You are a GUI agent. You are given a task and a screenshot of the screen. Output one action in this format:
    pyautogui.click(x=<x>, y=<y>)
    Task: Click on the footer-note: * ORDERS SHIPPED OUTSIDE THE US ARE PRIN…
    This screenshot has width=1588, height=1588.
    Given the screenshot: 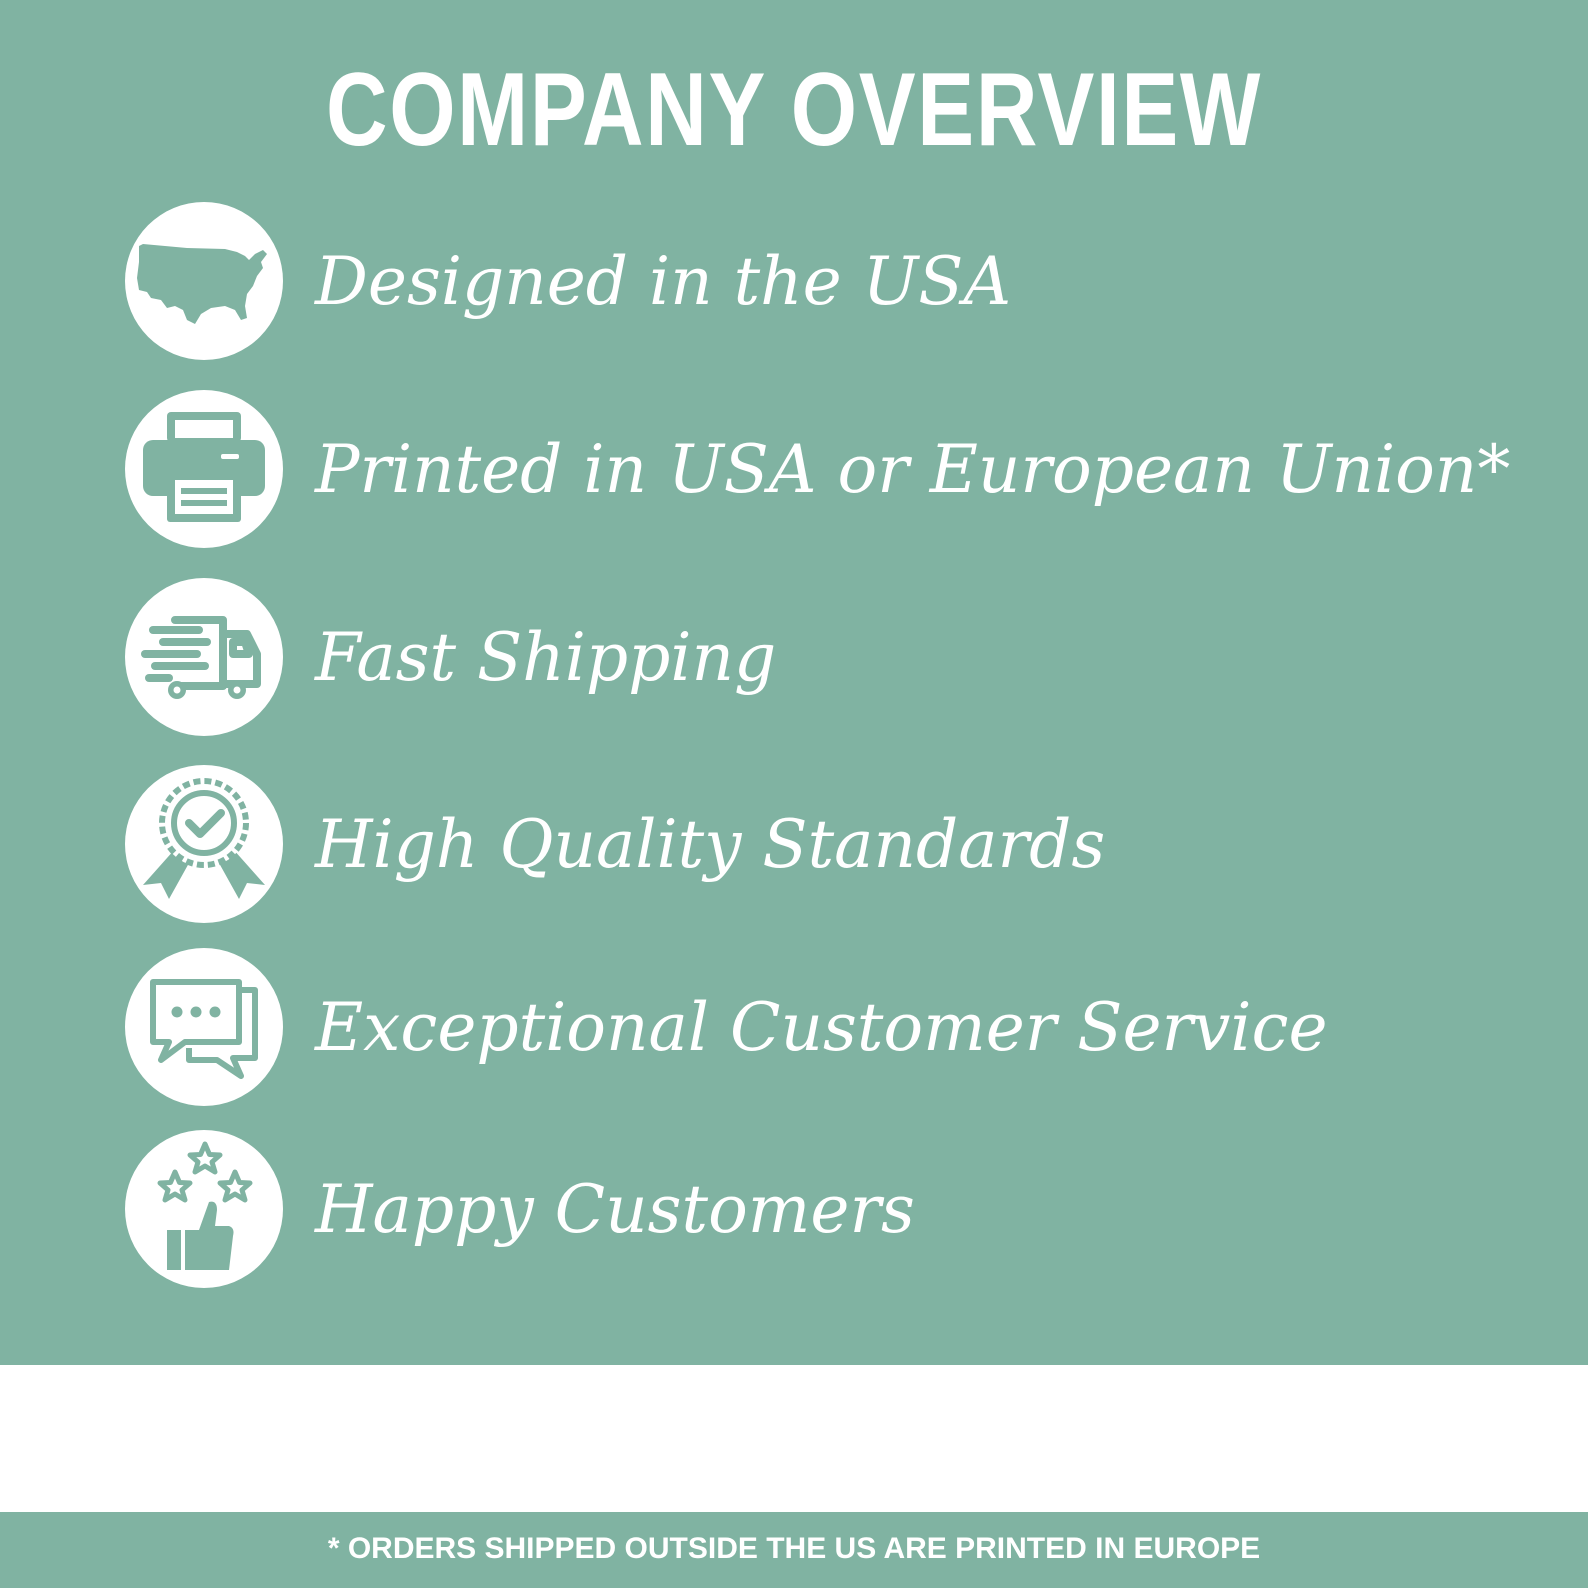 What is the action you would take?
    pyautogui.click(x=794, y=1548)
    